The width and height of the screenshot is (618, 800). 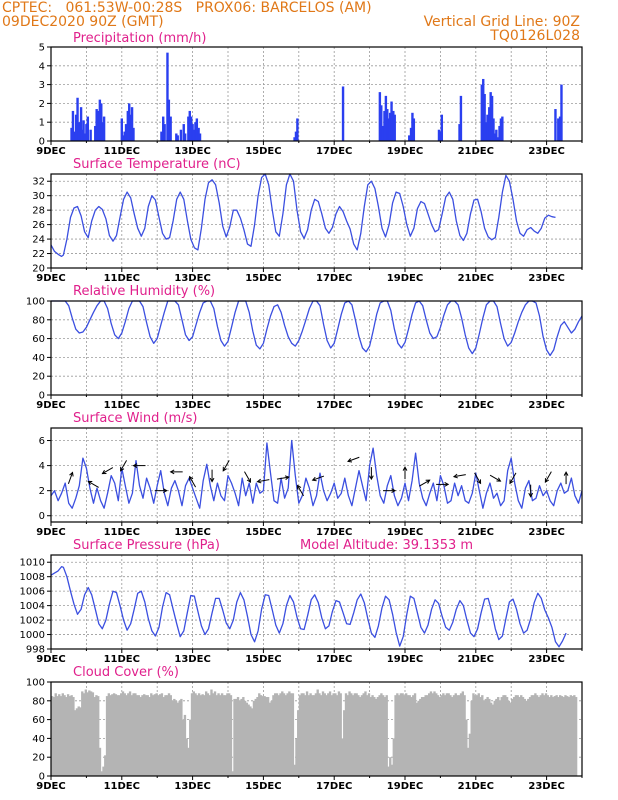 I want to click on cloud-x-tick-label: 9DEC, so click(x=50, y=786).